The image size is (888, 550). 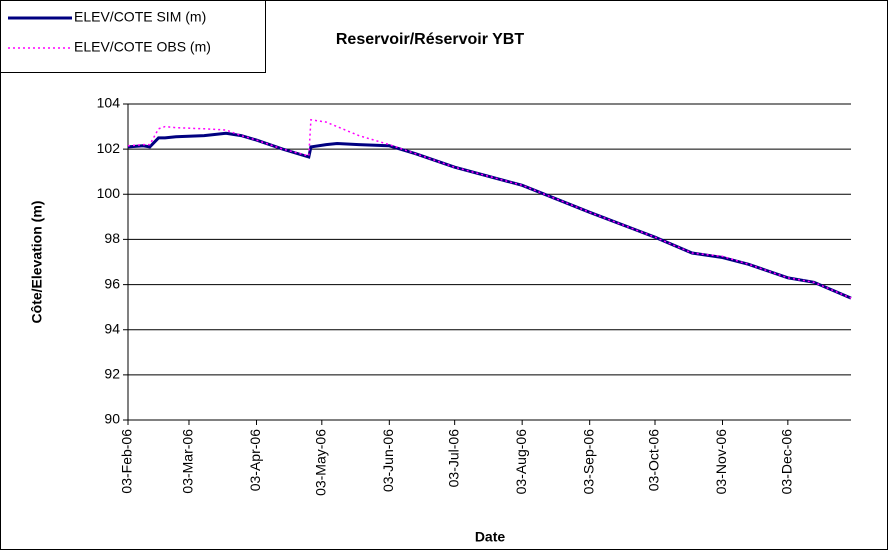 What do you see at coordinates (588, 462) in the screenshot?
I see `x-tick-label: 03-Sep-06` at bounding box center [588, 462].